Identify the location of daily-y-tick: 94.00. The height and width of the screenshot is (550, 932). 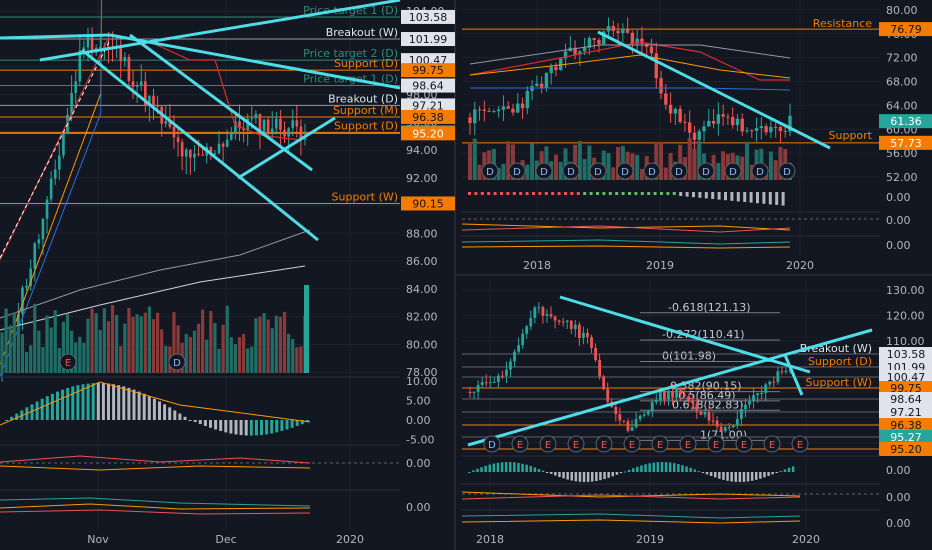
(422, 150).